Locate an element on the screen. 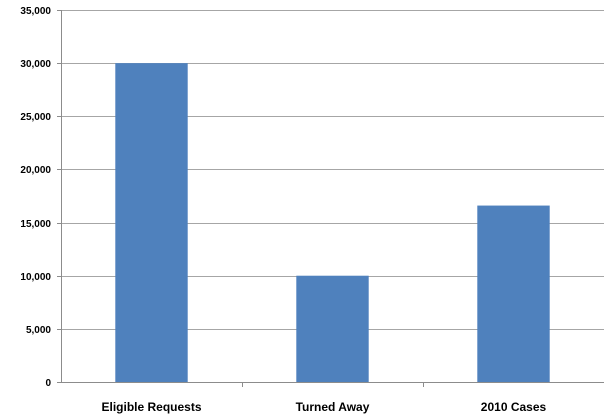 The image size is (610, 417). y-tick-label: 0 is located at coordinates (48, 383).